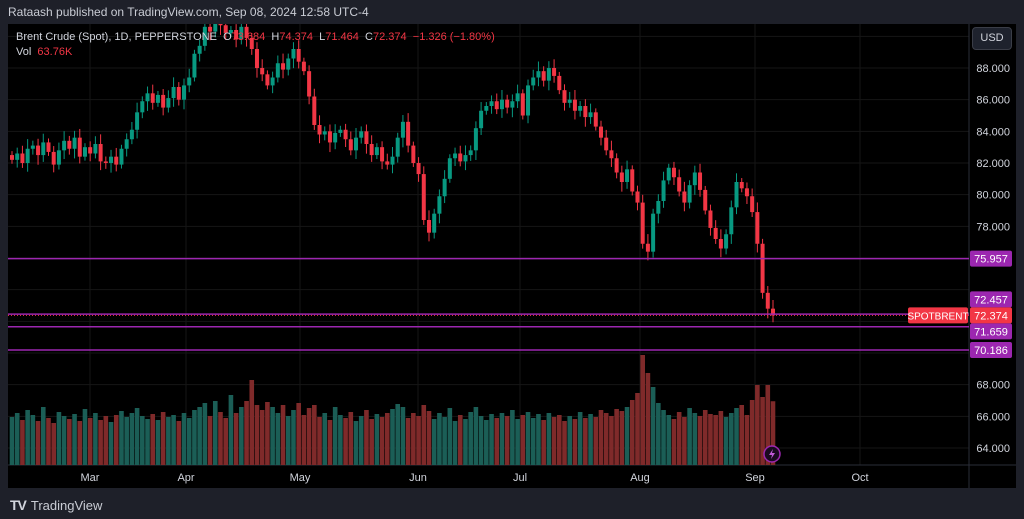 The image size is (1024, 519). I want to click on symbol-label: Brent Crude (Spot), 1D, PEPPERSTONE, so click(116, 37).